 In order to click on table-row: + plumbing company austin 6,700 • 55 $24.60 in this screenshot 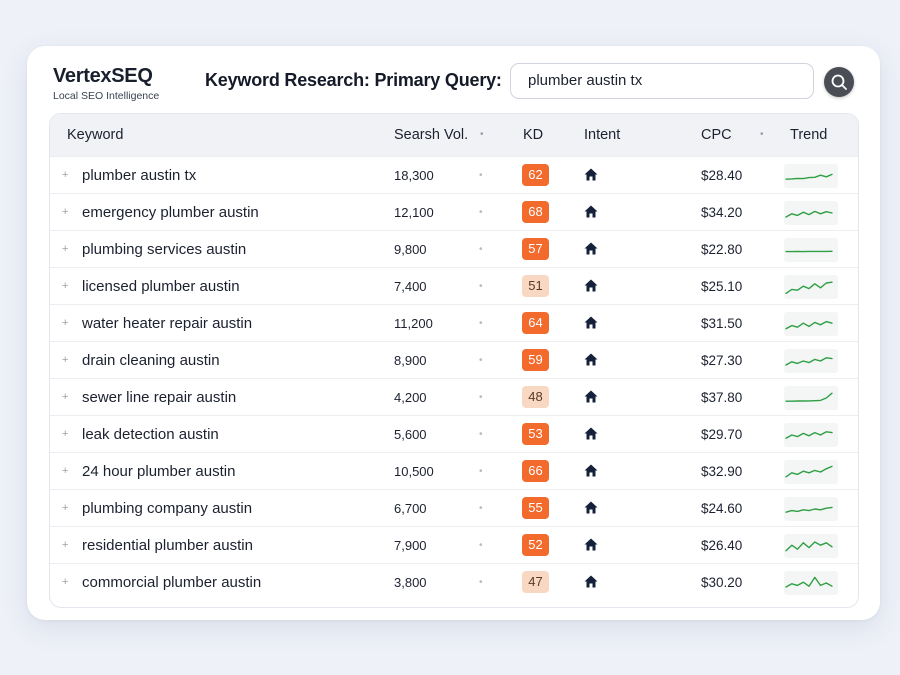, I will do `click(454, 508)`.